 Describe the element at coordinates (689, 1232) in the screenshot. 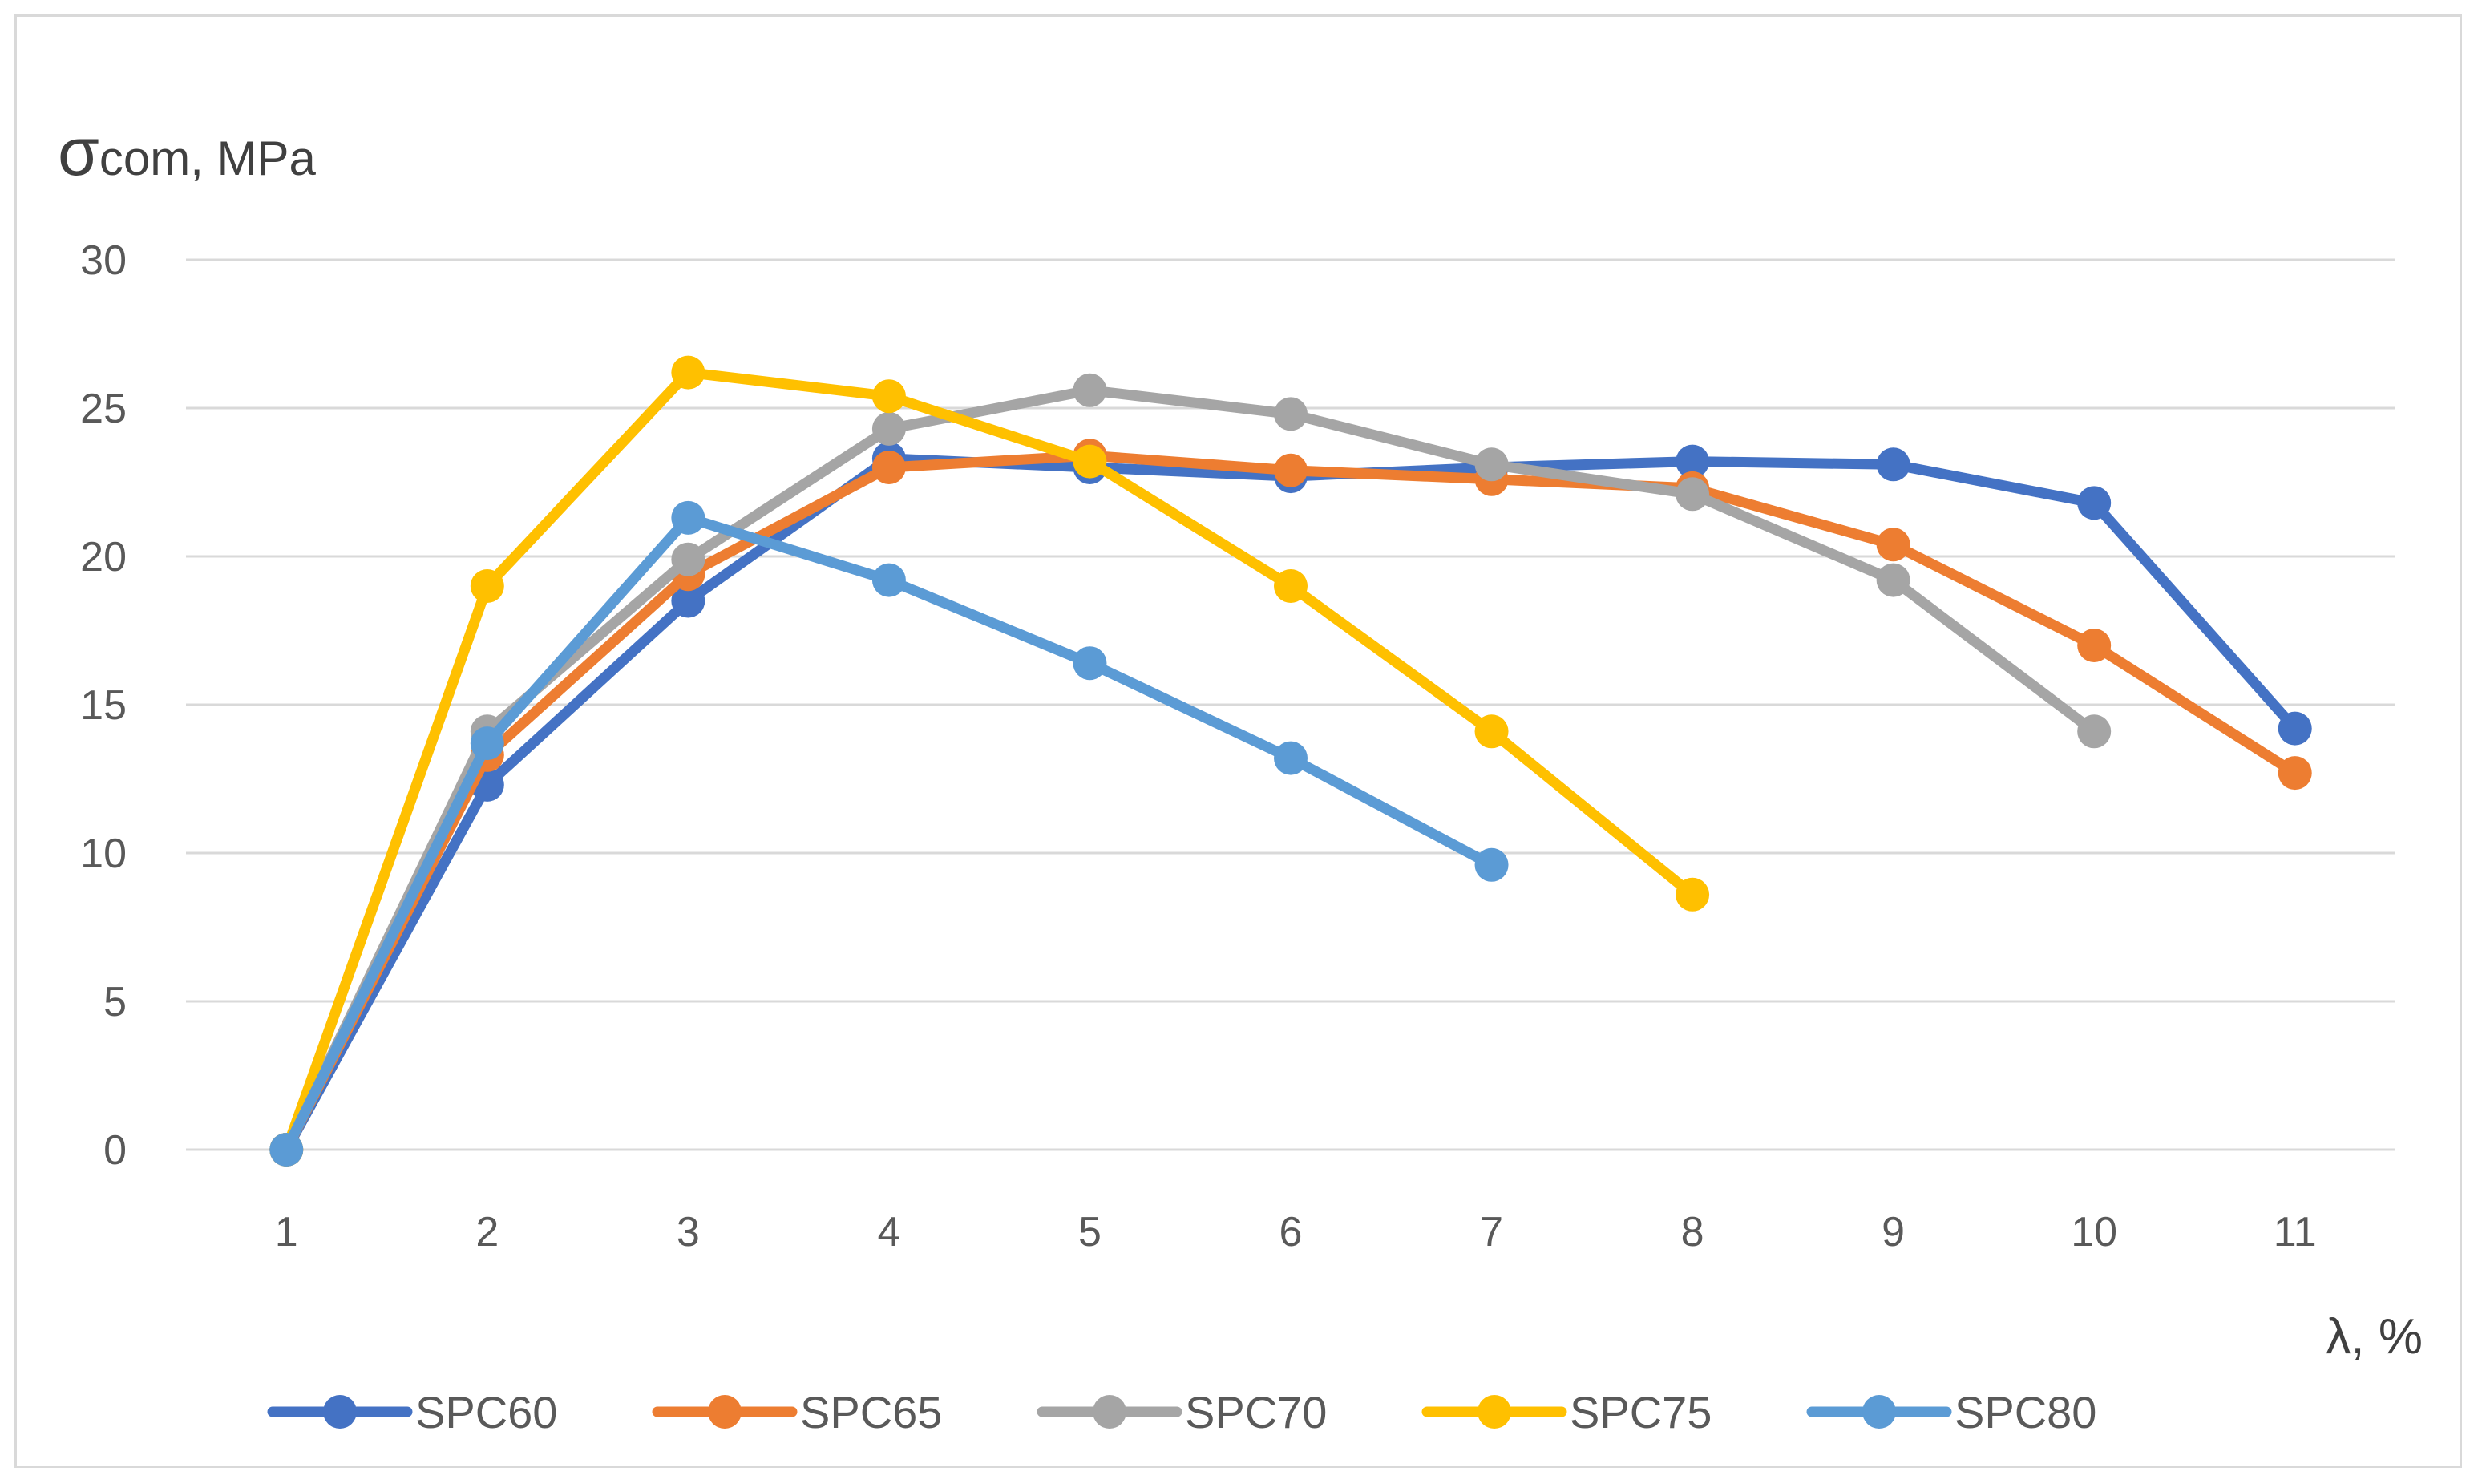

I see `x-tick-label: 3` at that location.